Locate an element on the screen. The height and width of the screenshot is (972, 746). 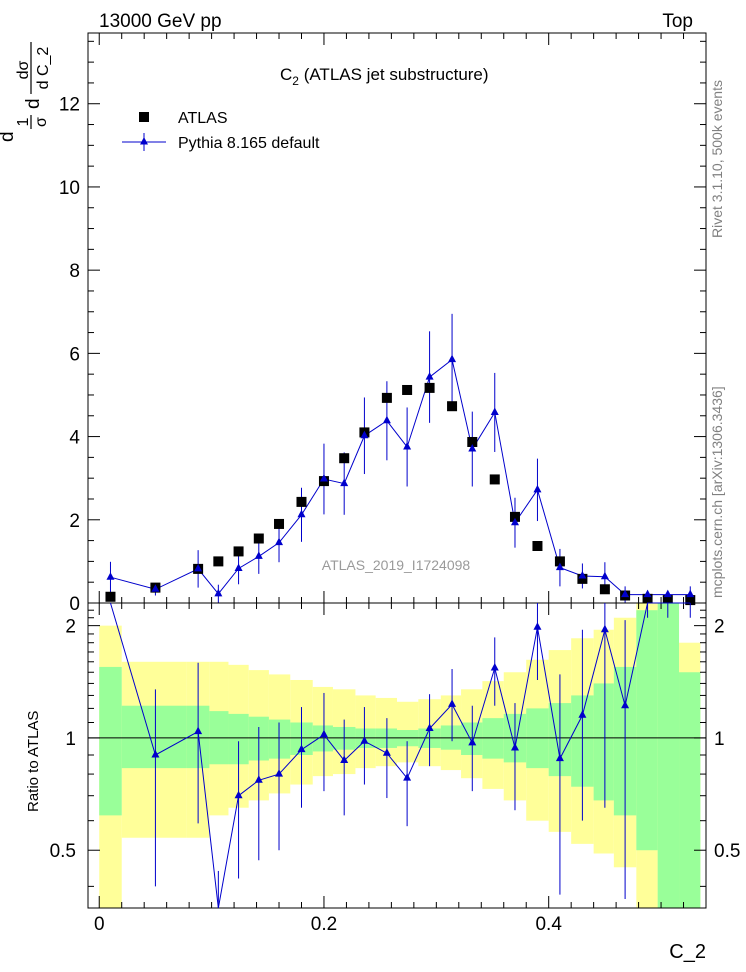
main-ytick-label: 8 is located at coordinates (74, 271).